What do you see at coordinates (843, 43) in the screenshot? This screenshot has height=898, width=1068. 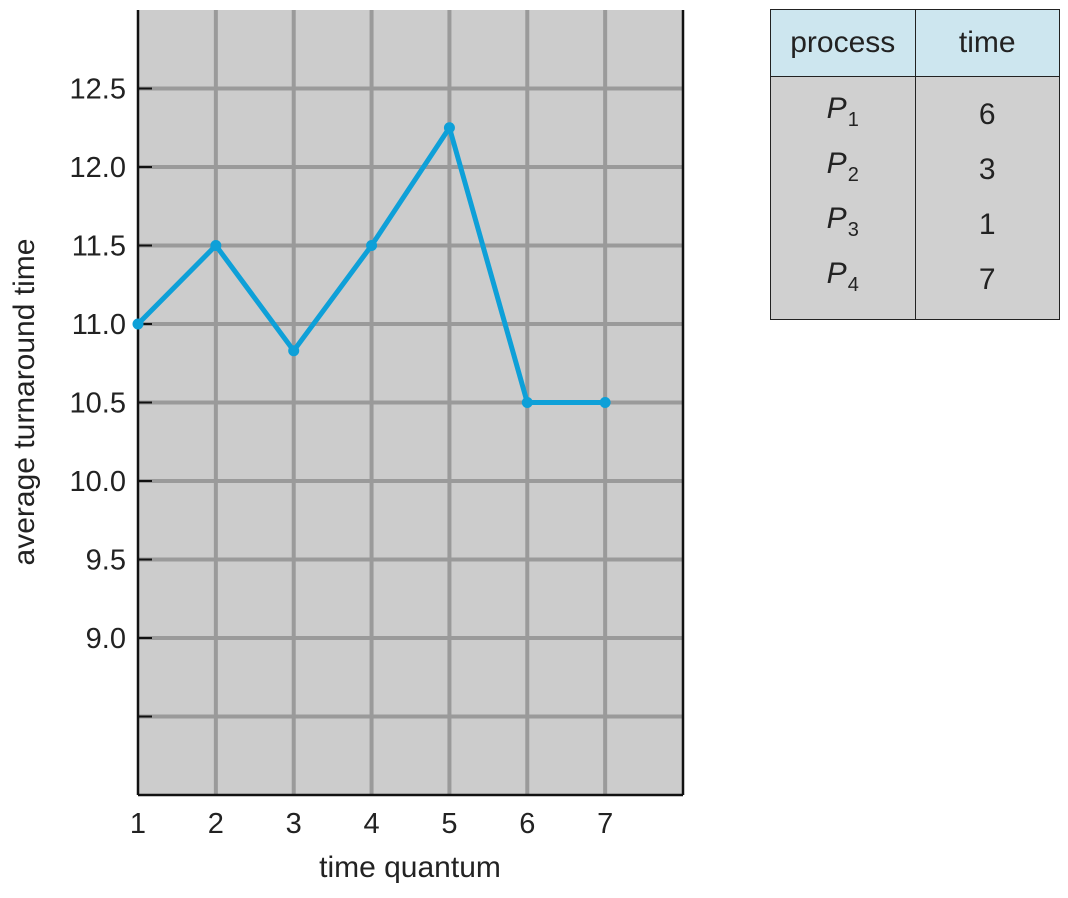 I see `header-process: process` at bounding box center [843, 43].